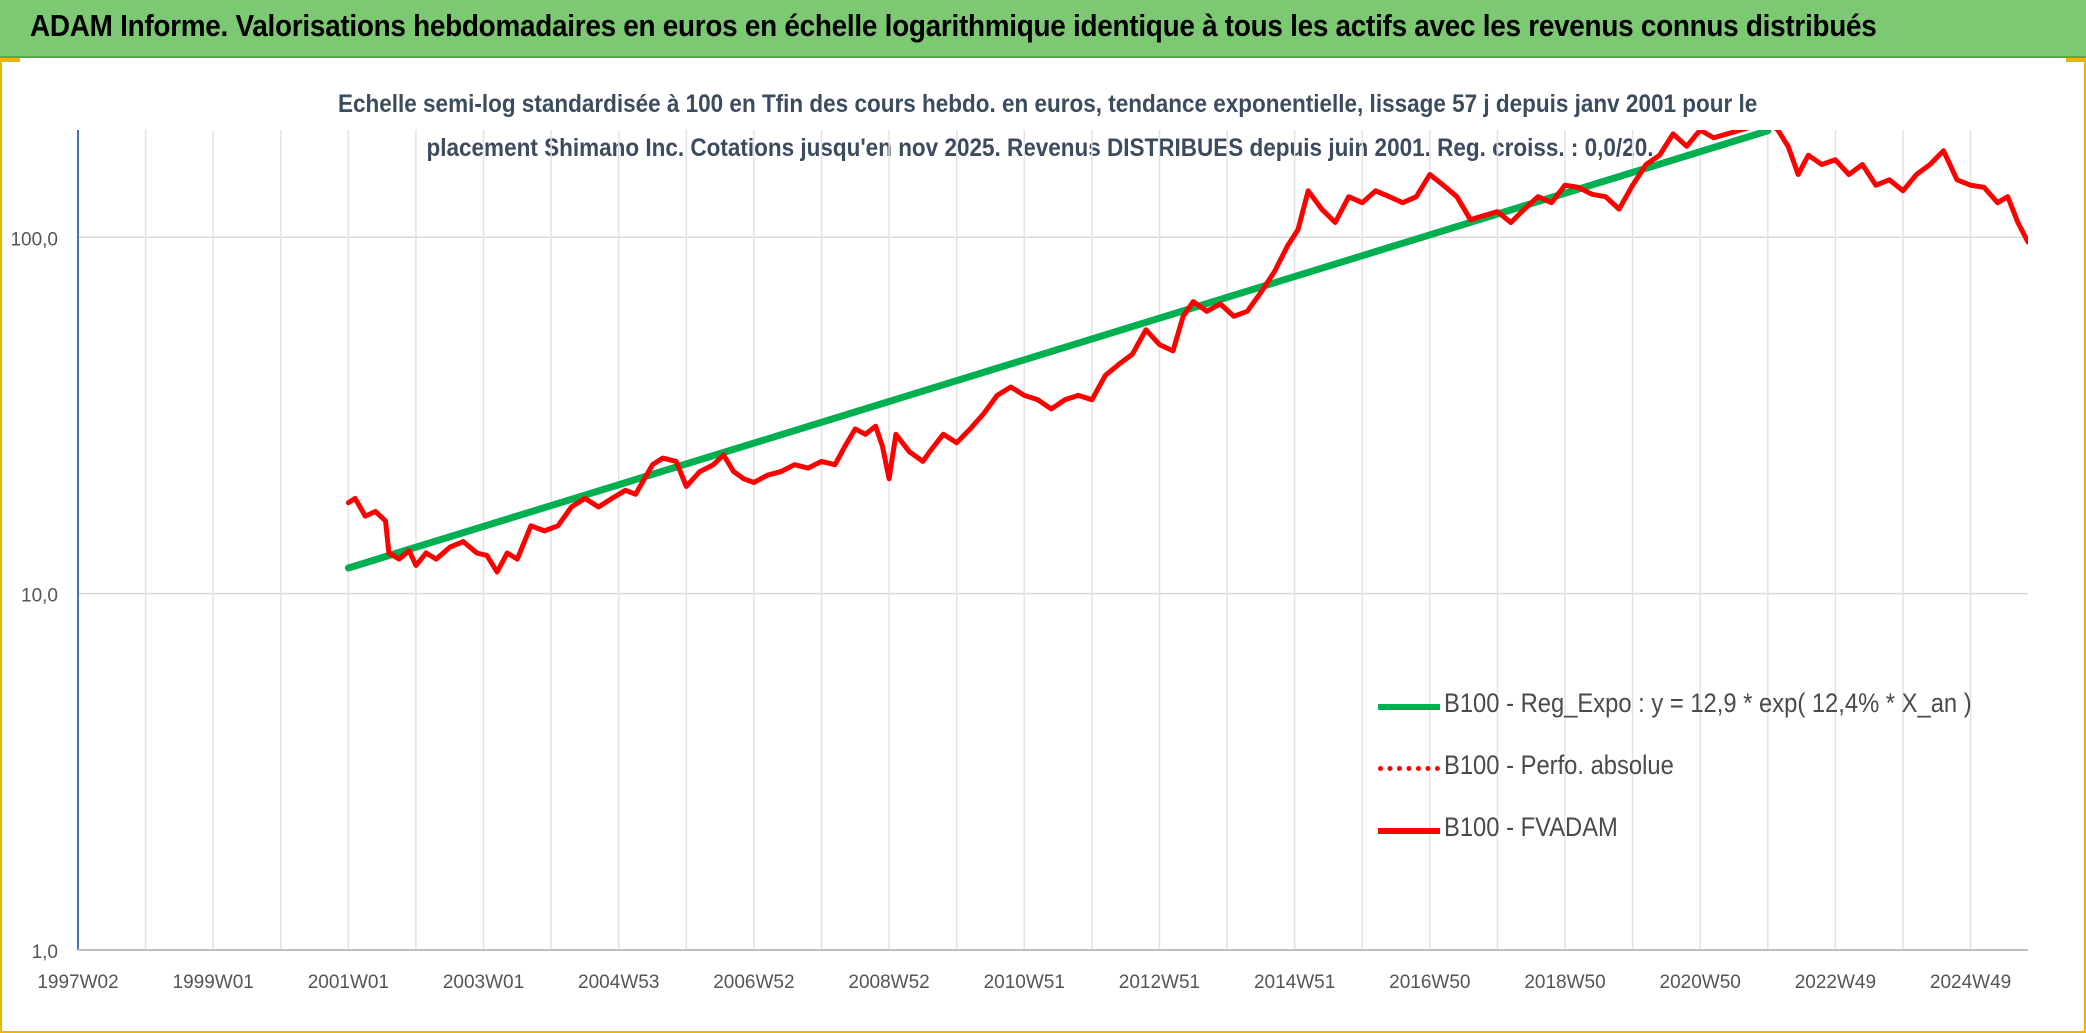  What do you see at coordinates (348, 982) in the screenshot?
I see `x-tick-label: 2001W01` at bounding box center [348, 982].